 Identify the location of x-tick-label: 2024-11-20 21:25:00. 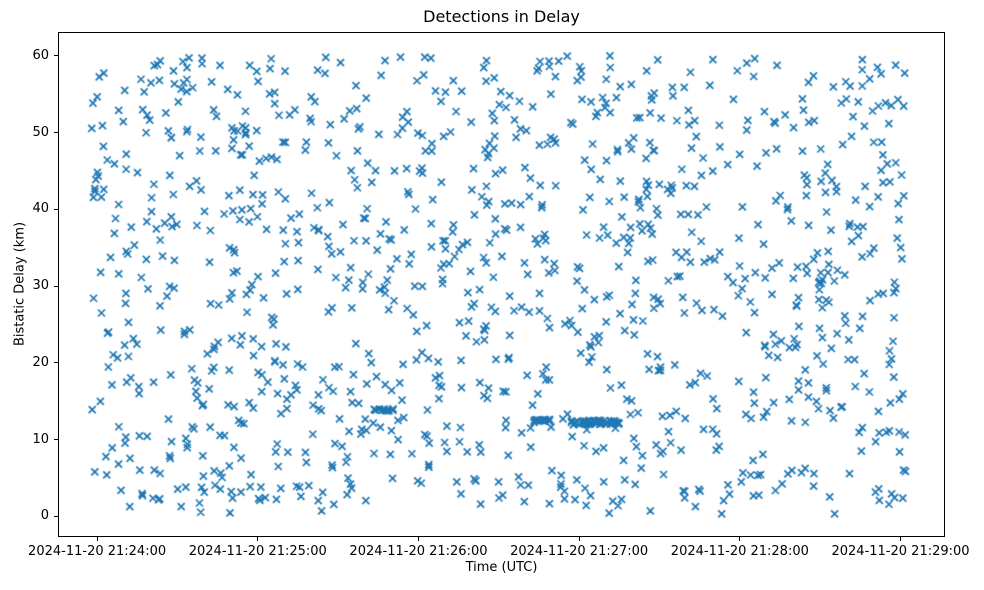
(257, 551).